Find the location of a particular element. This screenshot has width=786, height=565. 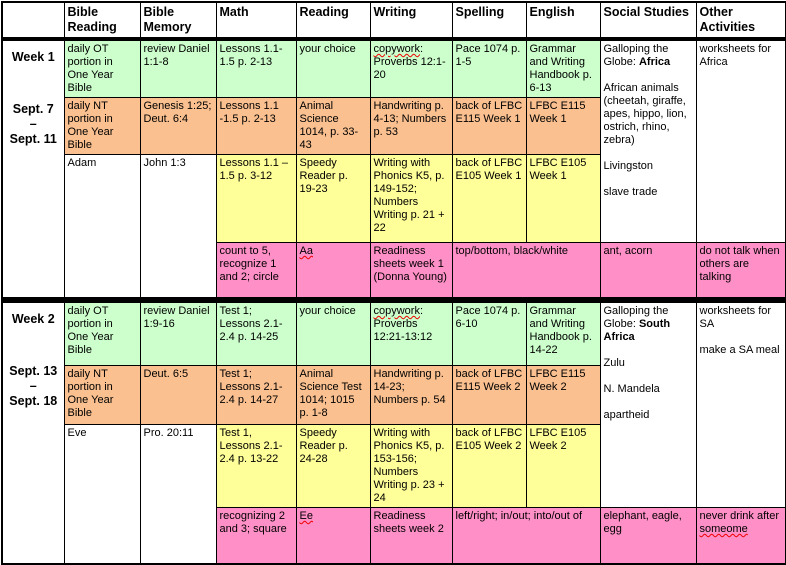

week2-green-bible-memory-cell: review Daniel 1:9-16 is located at coordinates (178, 334).